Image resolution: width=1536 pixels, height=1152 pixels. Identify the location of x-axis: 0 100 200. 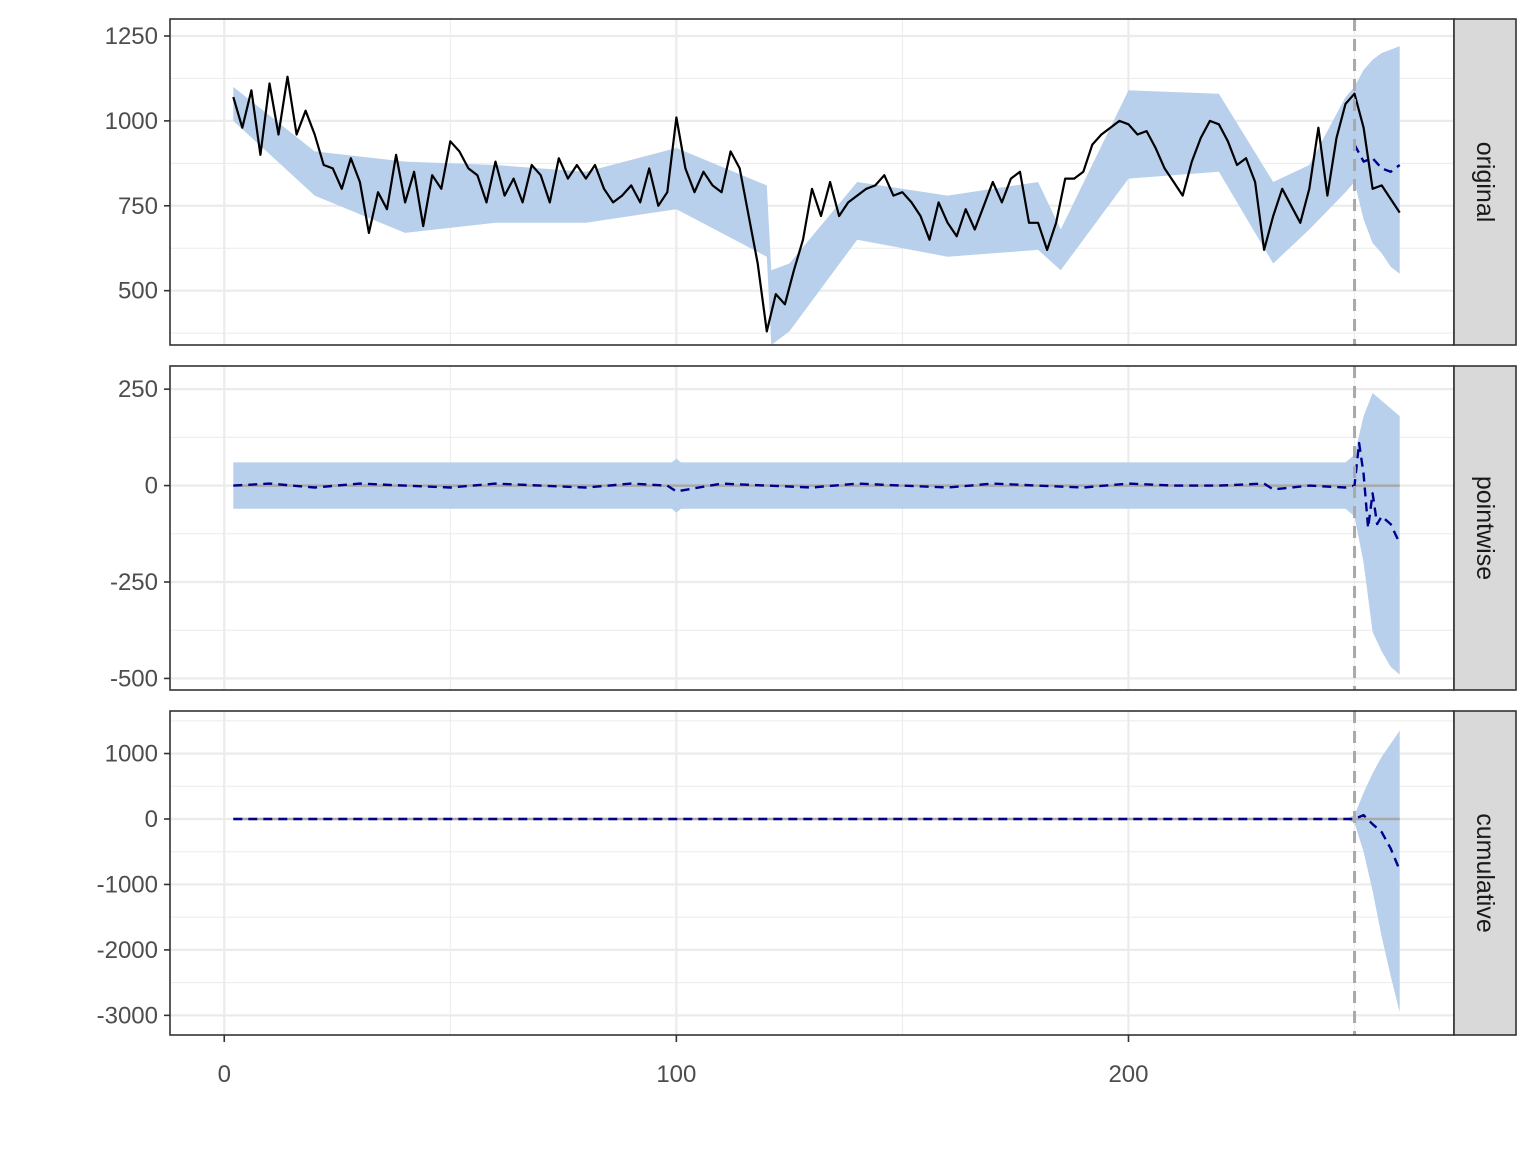
(683, 1061).